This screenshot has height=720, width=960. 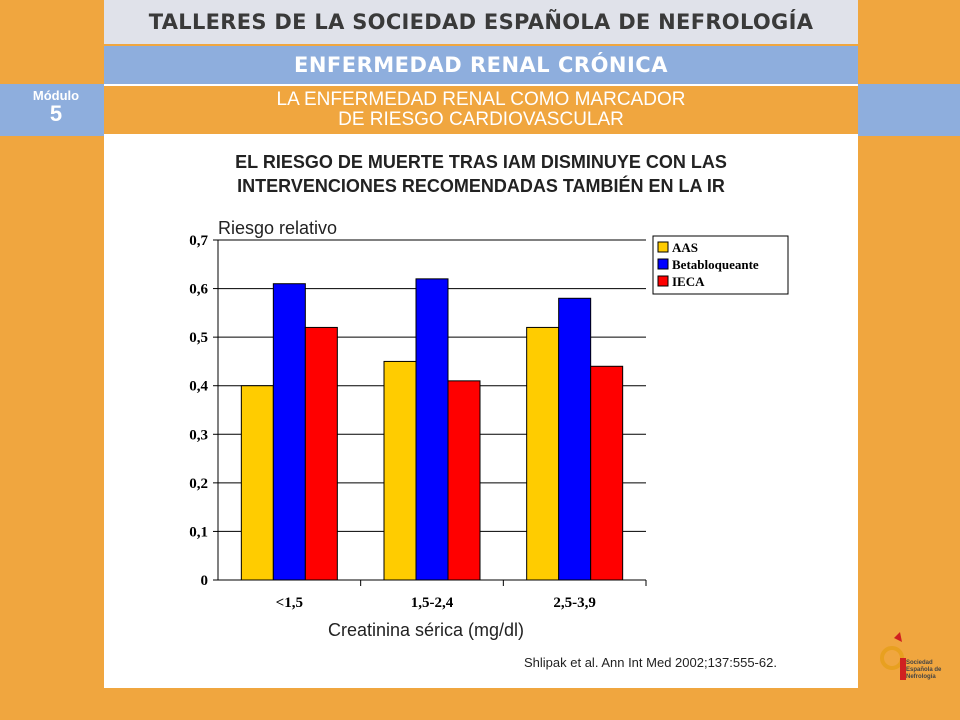 I want to click on topic-line-2: DE RIESGO CARDIOVASCULAR, so click(x=481, y=119).